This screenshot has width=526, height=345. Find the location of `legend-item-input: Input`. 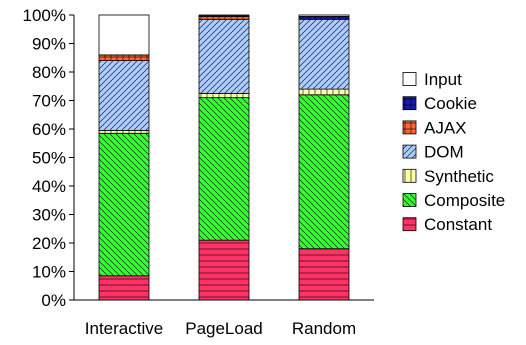

legend-item-input: Input is located at coordinates (432, 79).